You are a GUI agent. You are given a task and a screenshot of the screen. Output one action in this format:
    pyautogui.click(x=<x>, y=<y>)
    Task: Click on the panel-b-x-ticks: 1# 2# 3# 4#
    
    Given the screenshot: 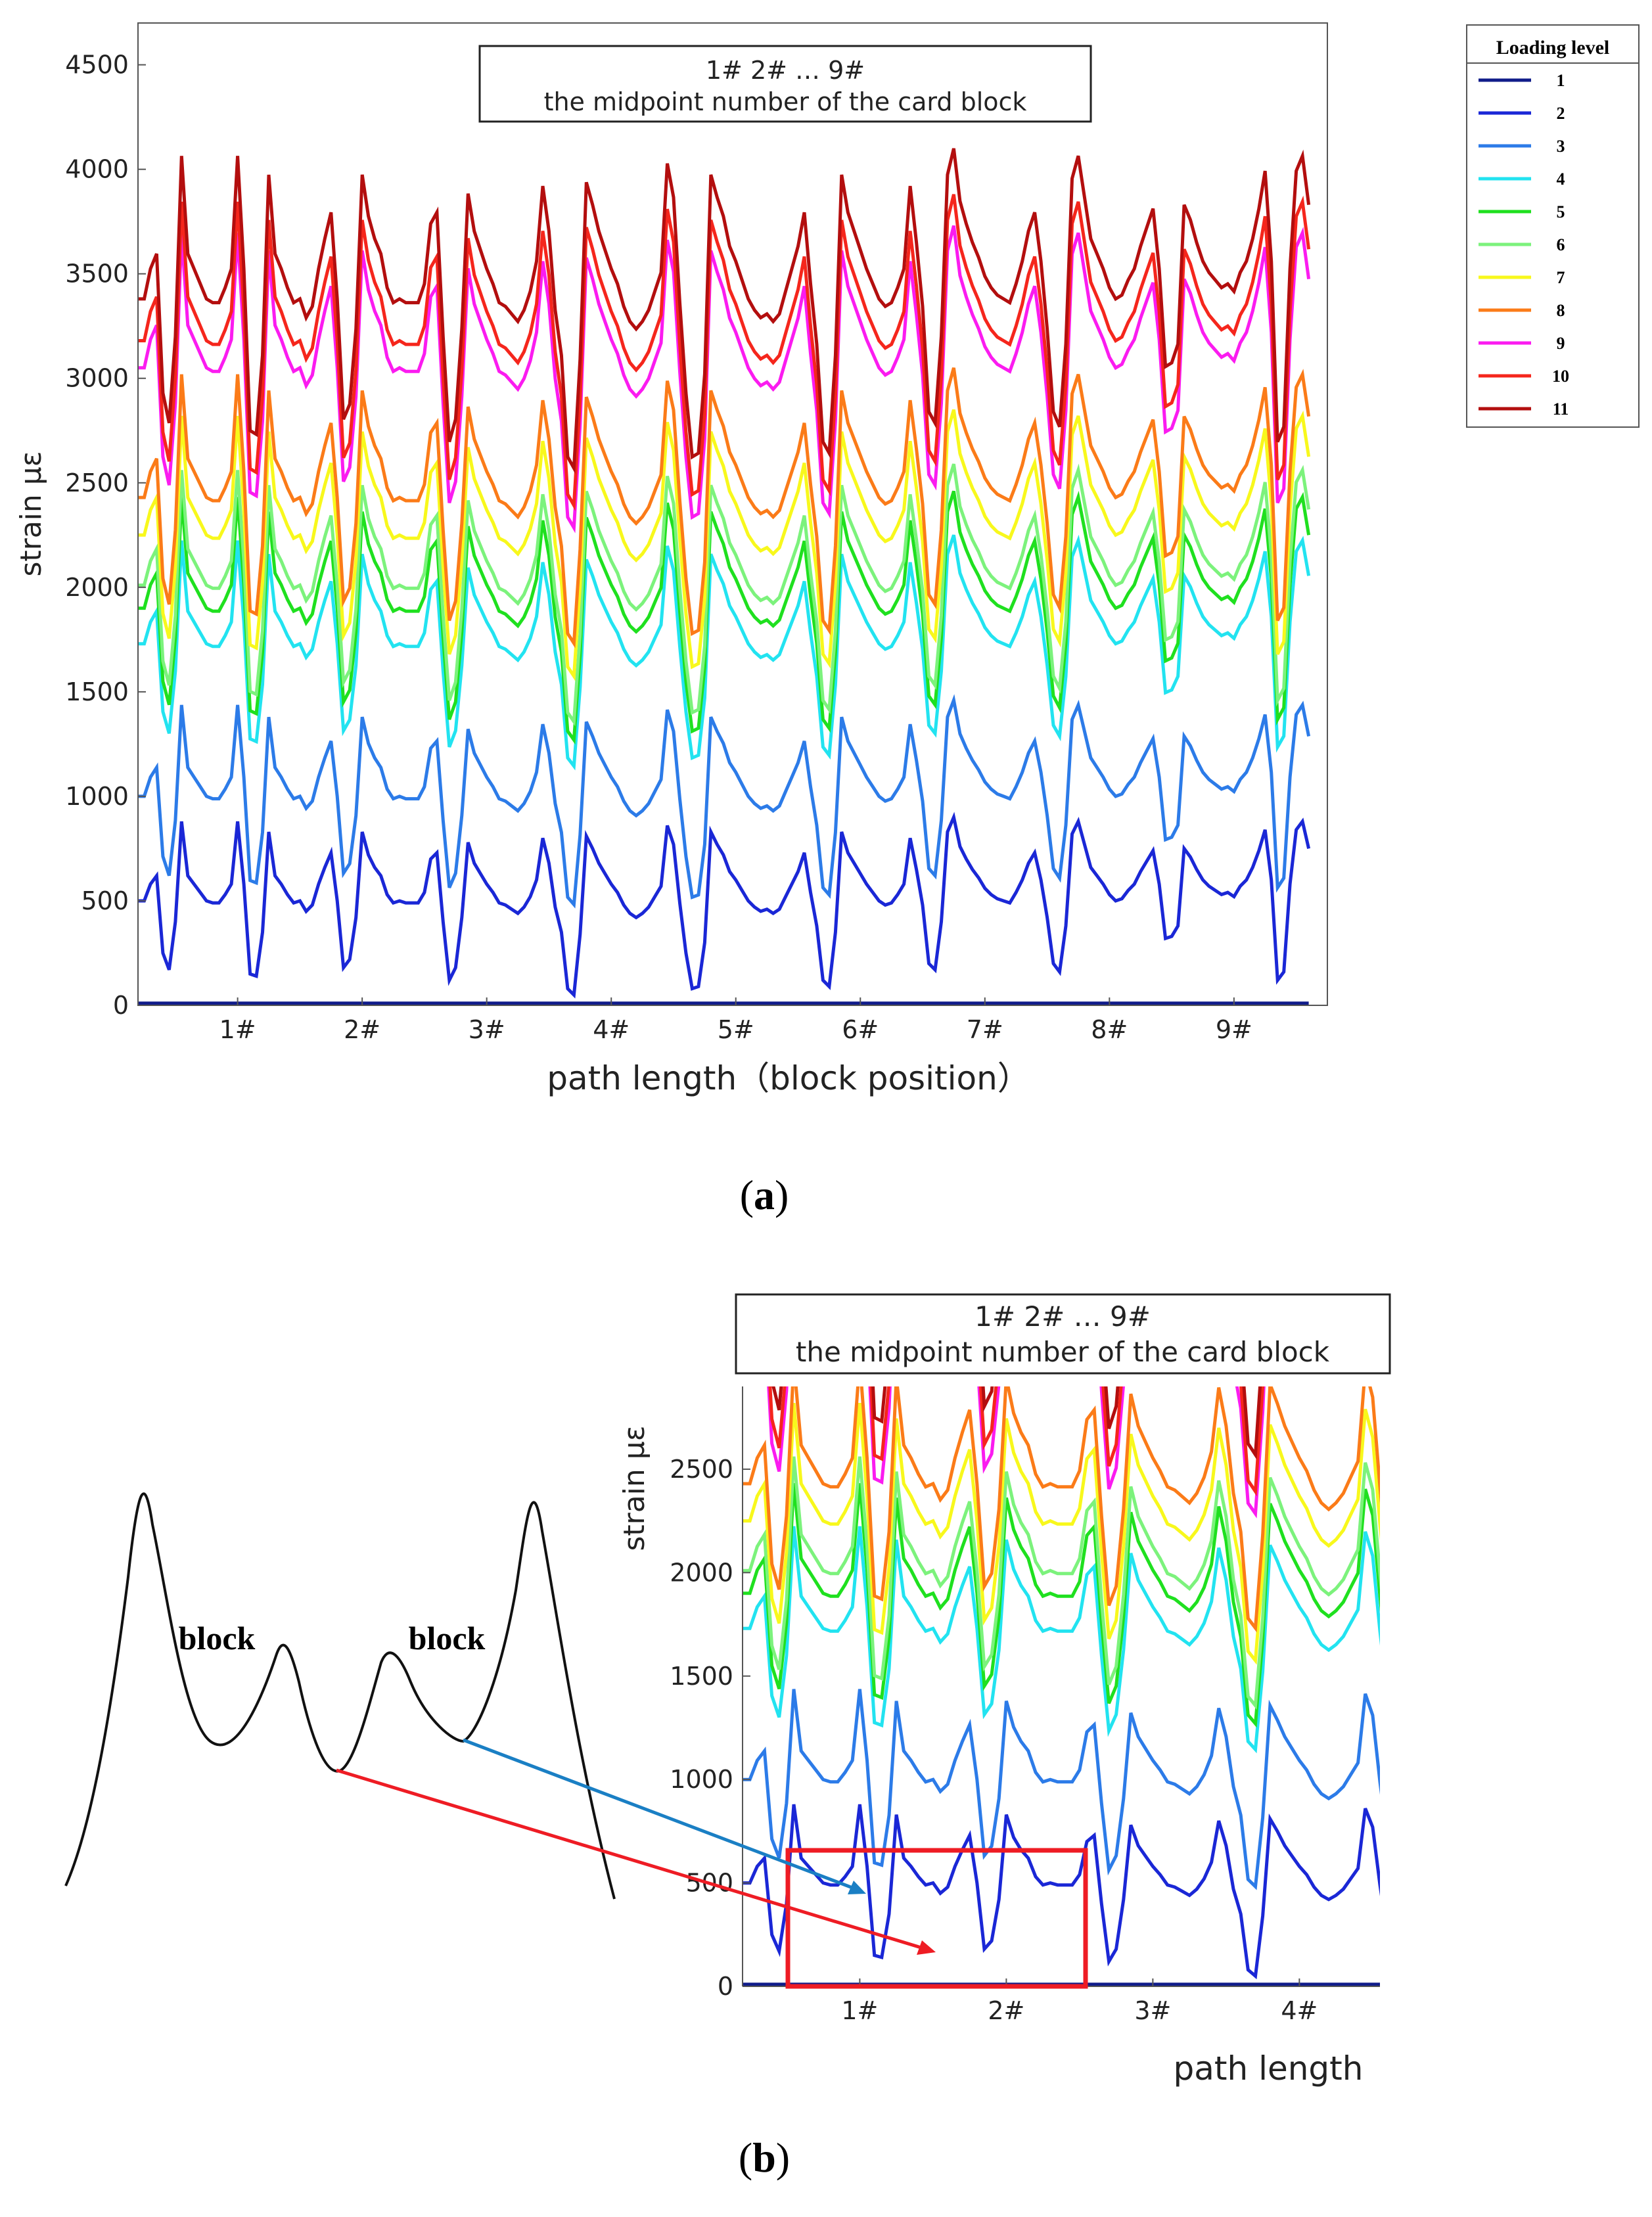 What is the action you would take?
    pyautogui.click(x=1079, y=2001)
    